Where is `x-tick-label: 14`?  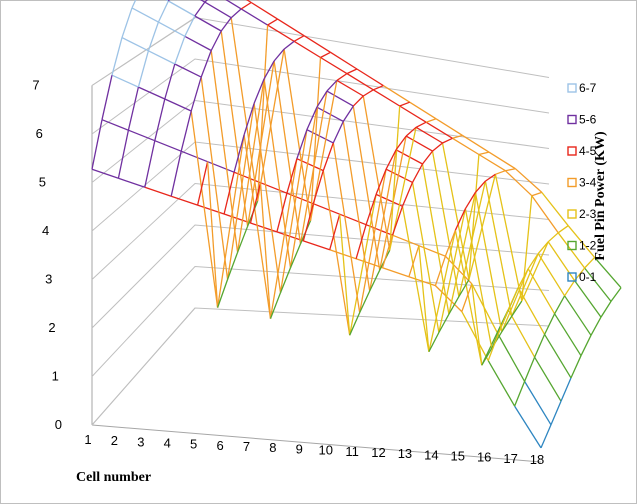
x-tick-label: 14 is located at coordinates (431, 454).